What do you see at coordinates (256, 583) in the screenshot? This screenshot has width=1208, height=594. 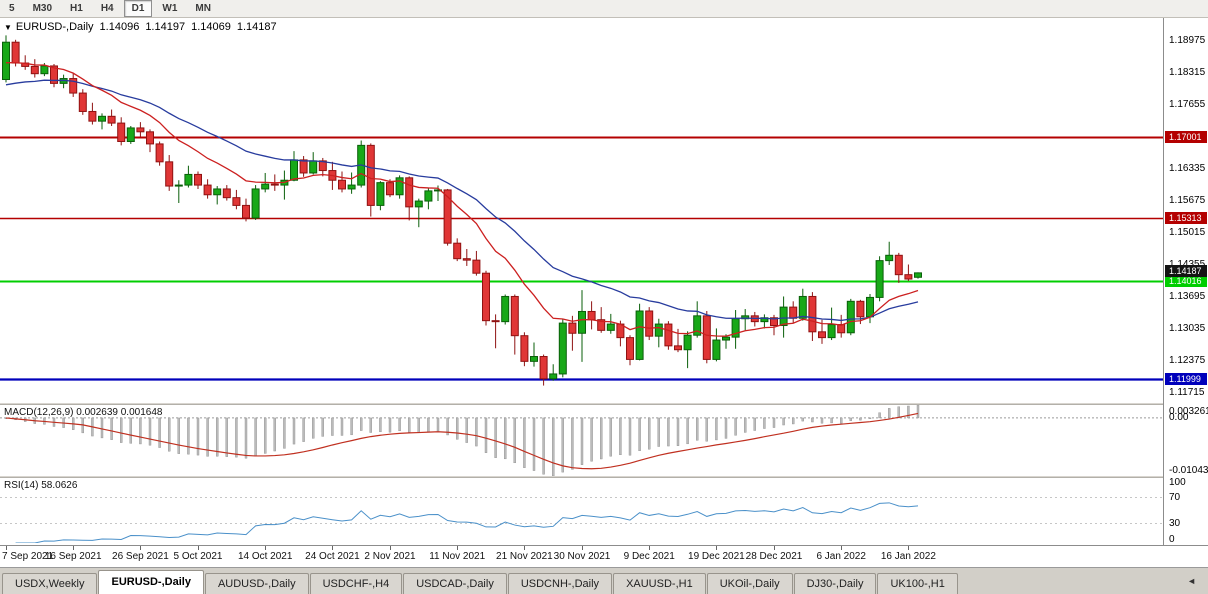 I see `tab-audusd-daily: AUDUSD-,Daily` at bounding box center [256, 583].